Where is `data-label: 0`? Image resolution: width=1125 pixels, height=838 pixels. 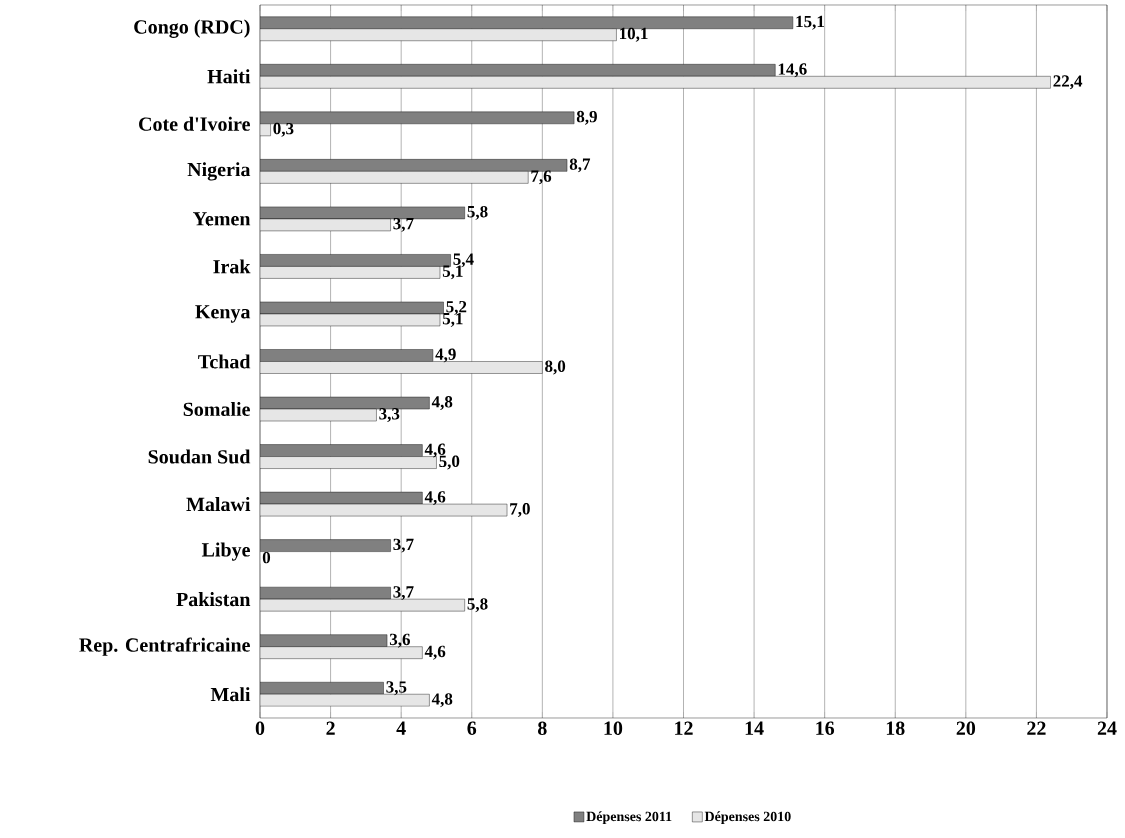 data-label: 0 is located at coordinates (266, 557).